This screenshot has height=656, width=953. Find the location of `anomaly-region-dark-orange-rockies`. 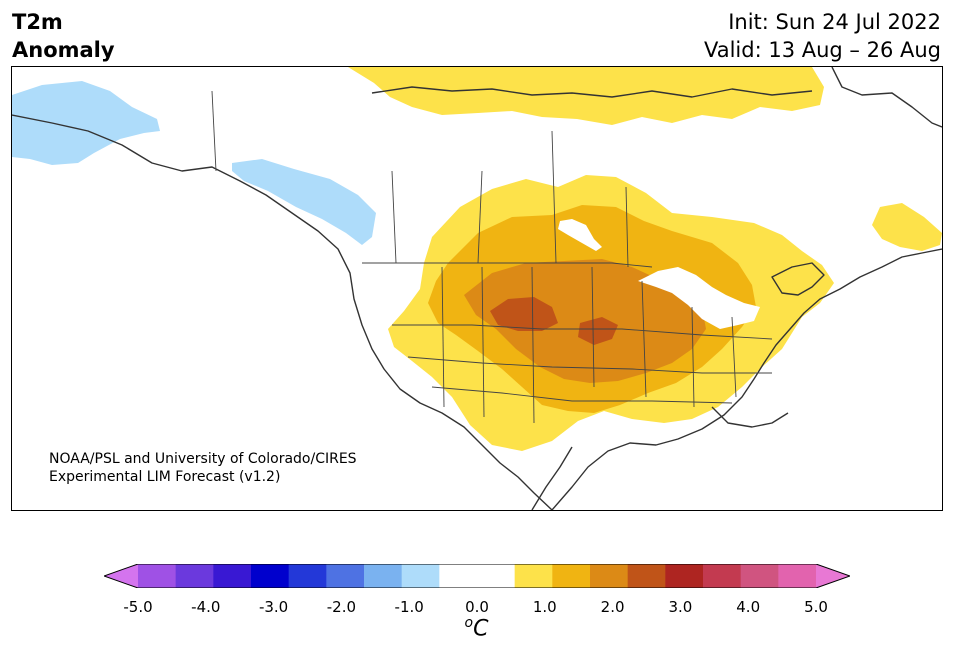

anomaly-region-dark-orange-rockies is located at coordinates (524, 314).